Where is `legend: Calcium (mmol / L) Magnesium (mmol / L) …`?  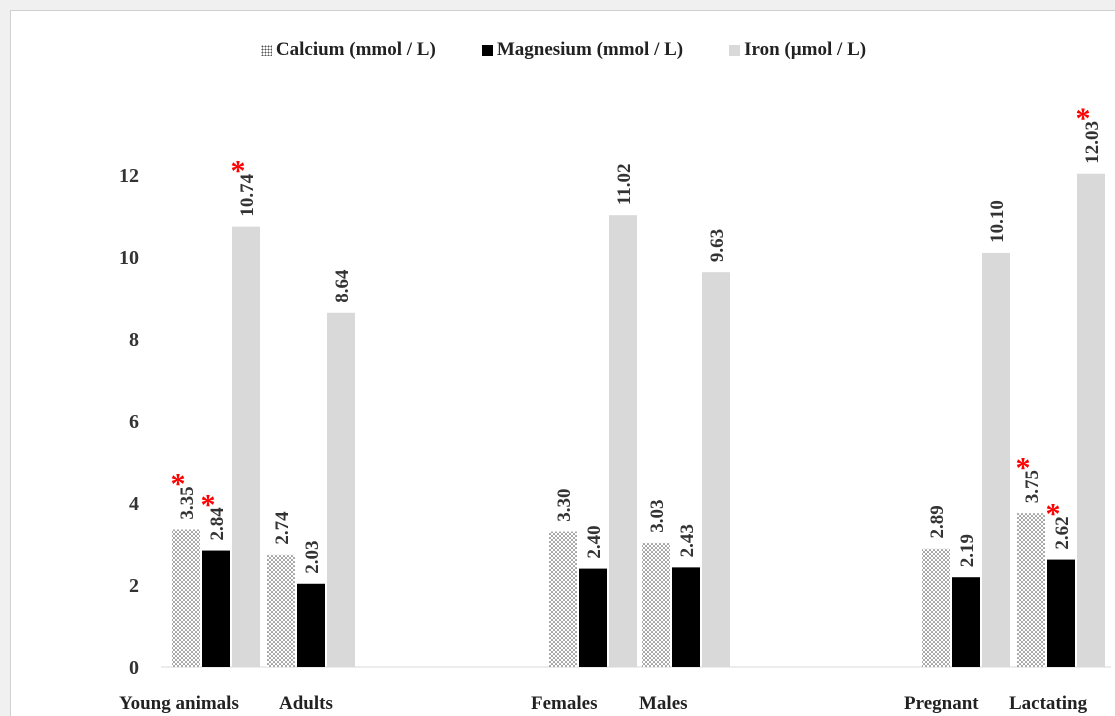 legend: Calcium (mmol / L) Magnesium (mmol / L) … is located at coordinates (563, 50).